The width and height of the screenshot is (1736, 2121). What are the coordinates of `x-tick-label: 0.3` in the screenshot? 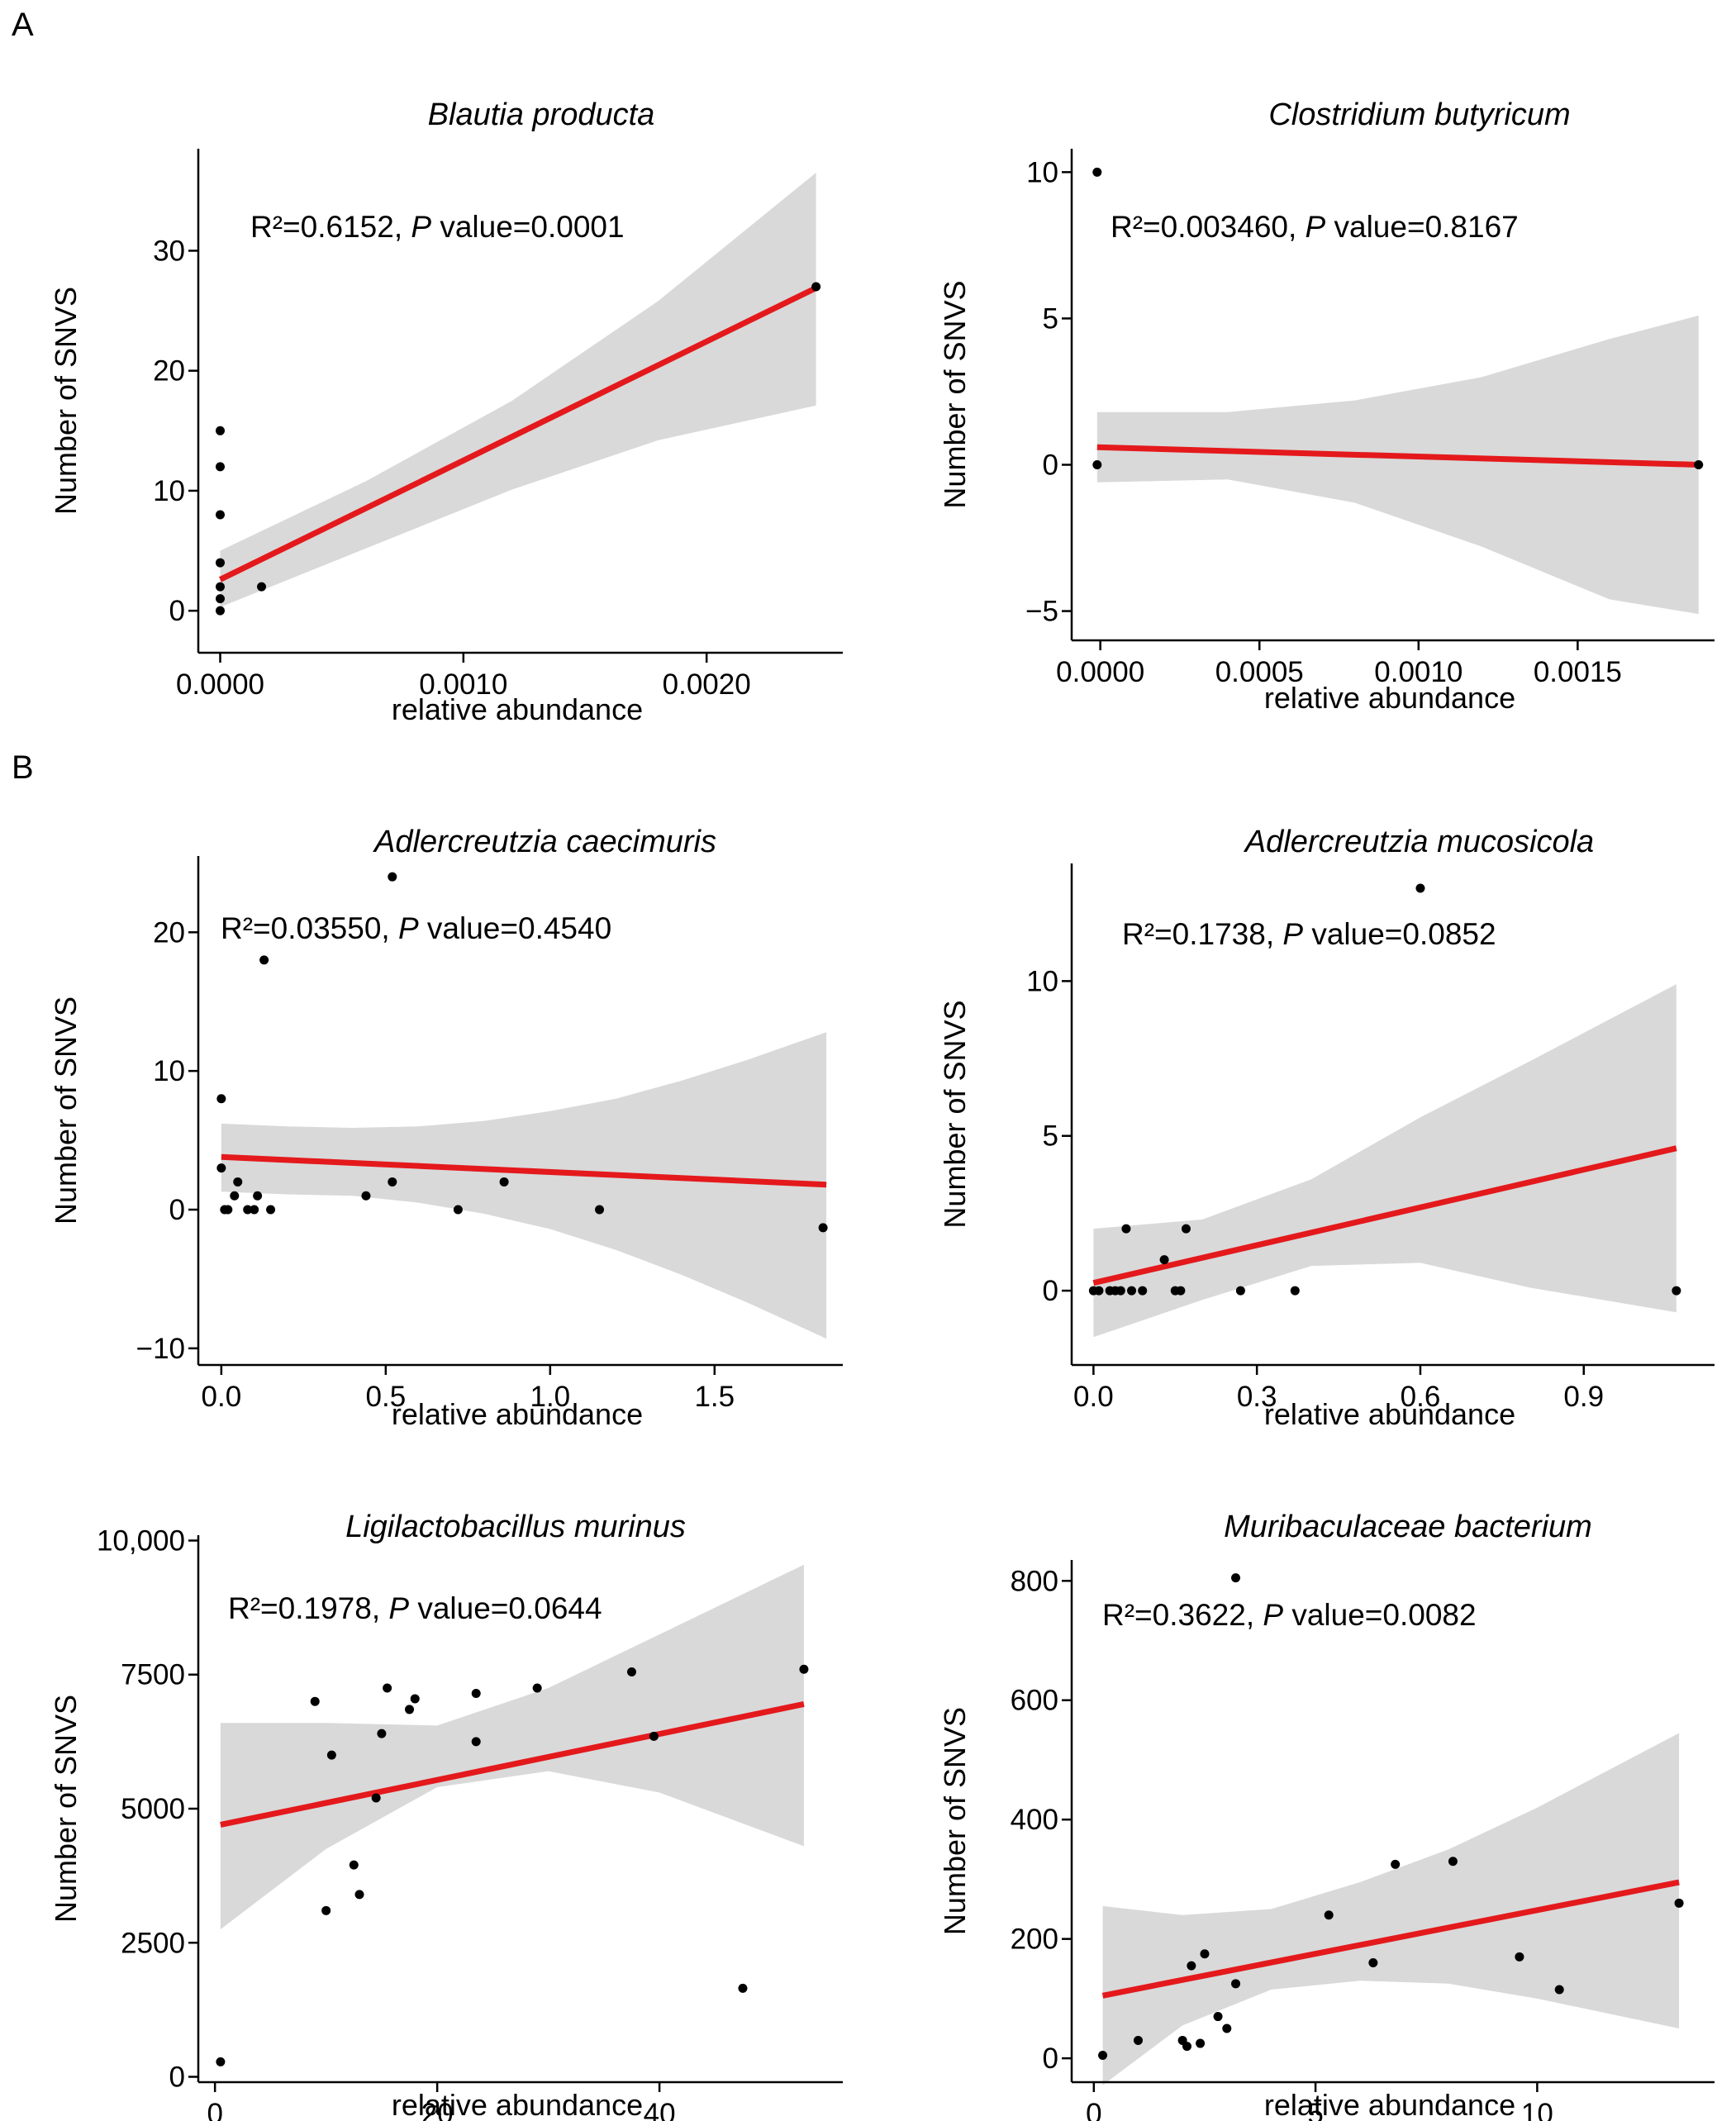 It's located at (1257, 1397).